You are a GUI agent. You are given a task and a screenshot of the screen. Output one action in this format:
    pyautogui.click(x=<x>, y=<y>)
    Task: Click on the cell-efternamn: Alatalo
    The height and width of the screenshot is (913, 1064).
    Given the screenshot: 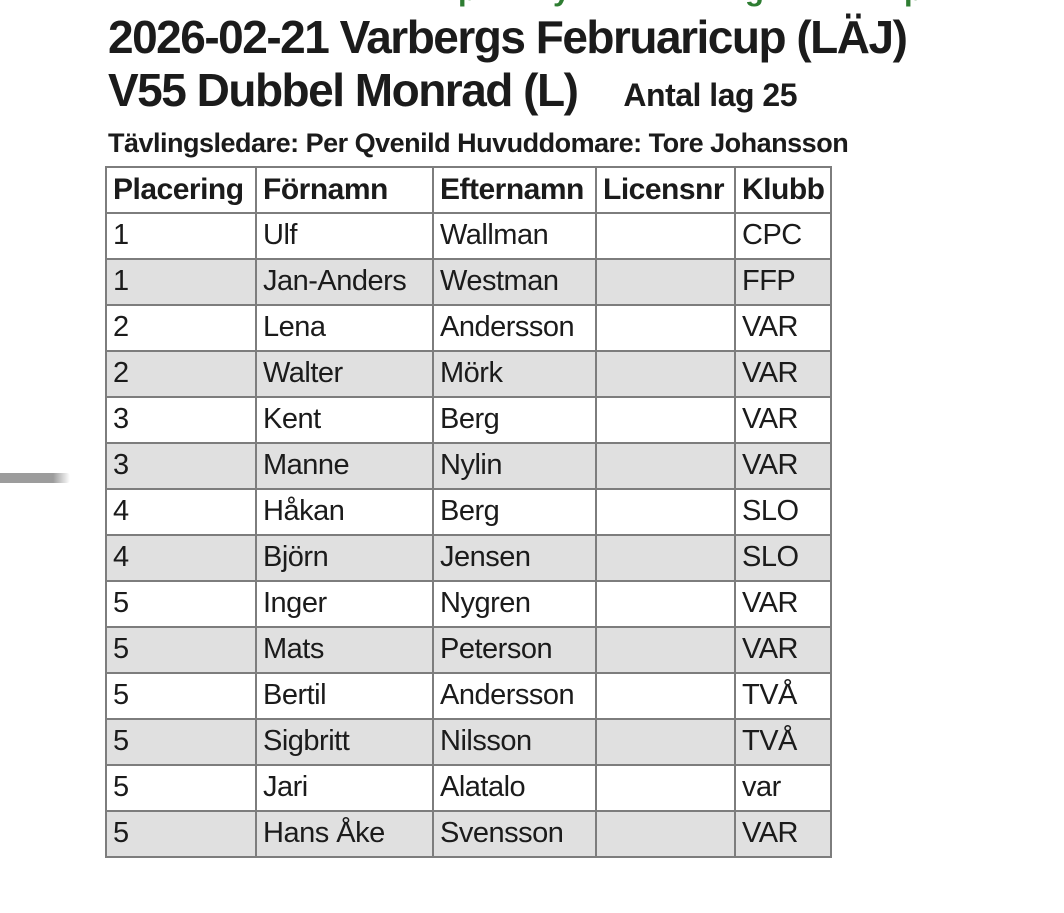 What is the action you would take?
    pyautogui.click(x=514, y=787)
    